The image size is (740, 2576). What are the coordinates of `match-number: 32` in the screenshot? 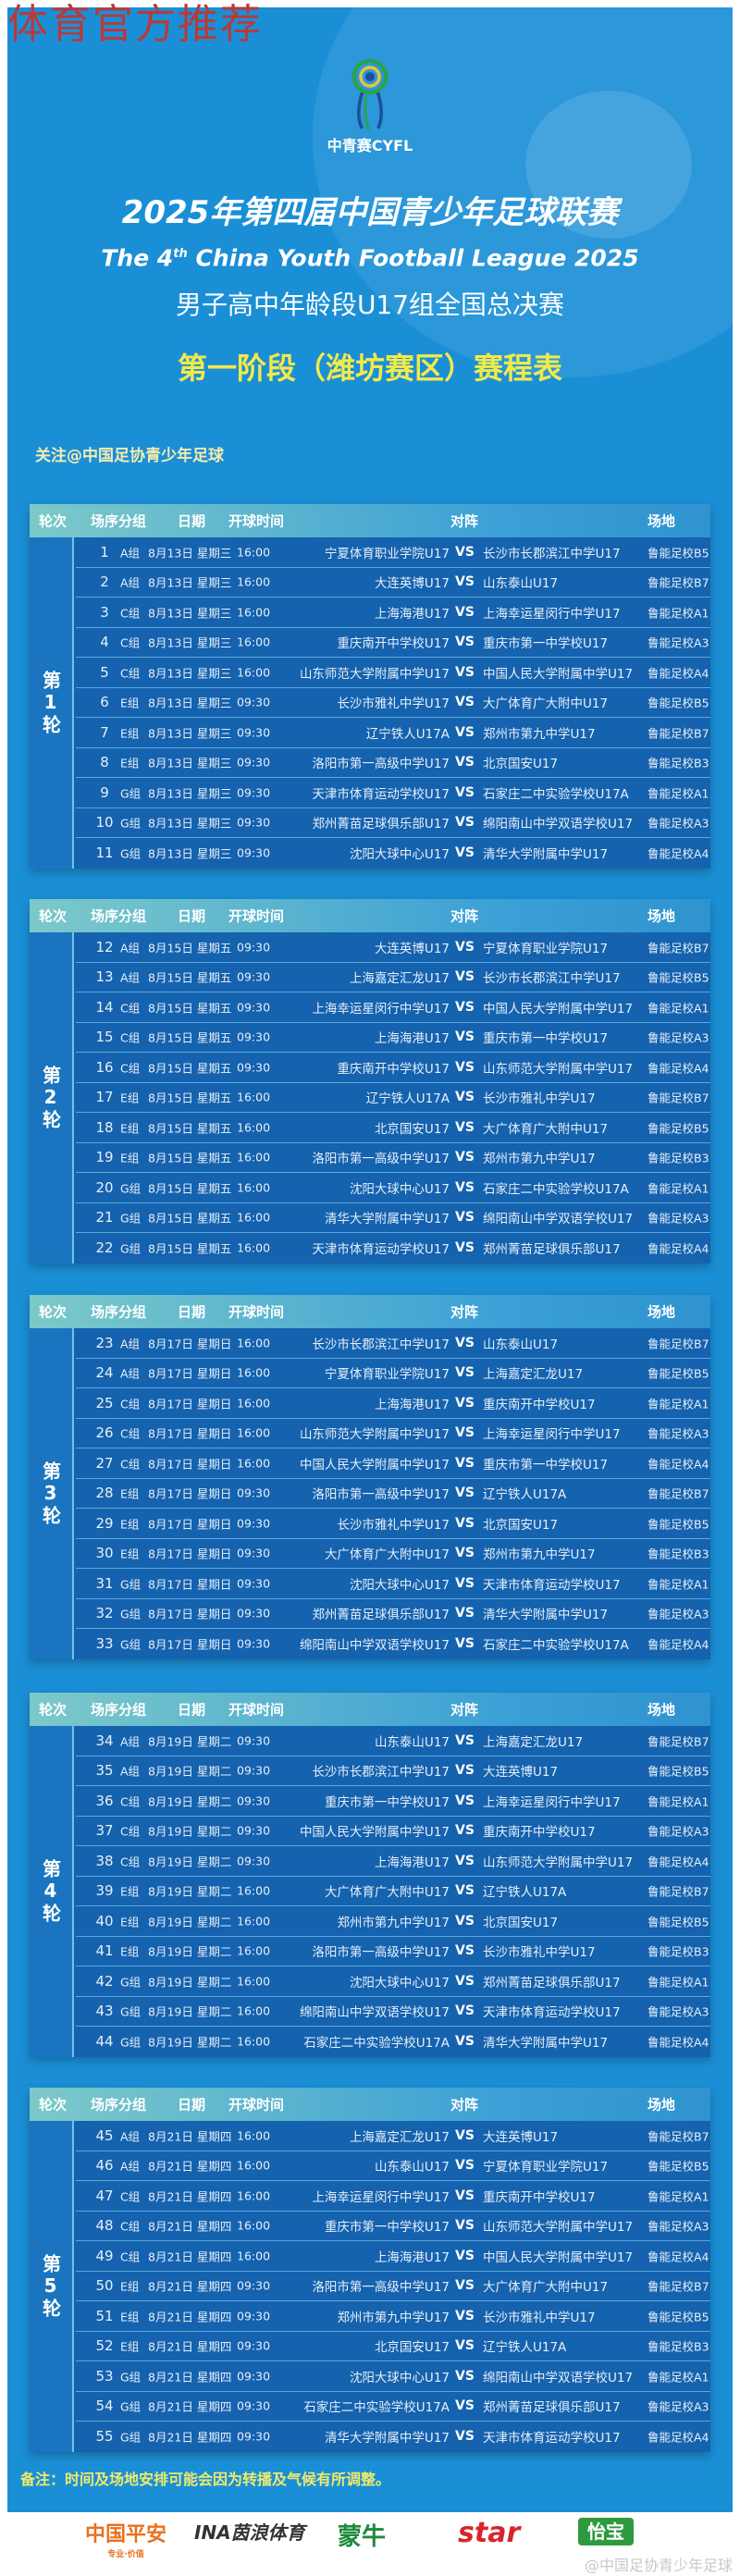 It's located at (105, 1613).